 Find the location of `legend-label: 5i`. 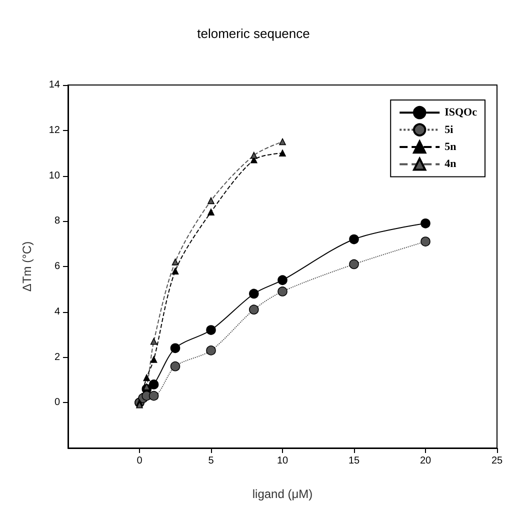

legend-label: 5i is located at coordinates (449, 130).